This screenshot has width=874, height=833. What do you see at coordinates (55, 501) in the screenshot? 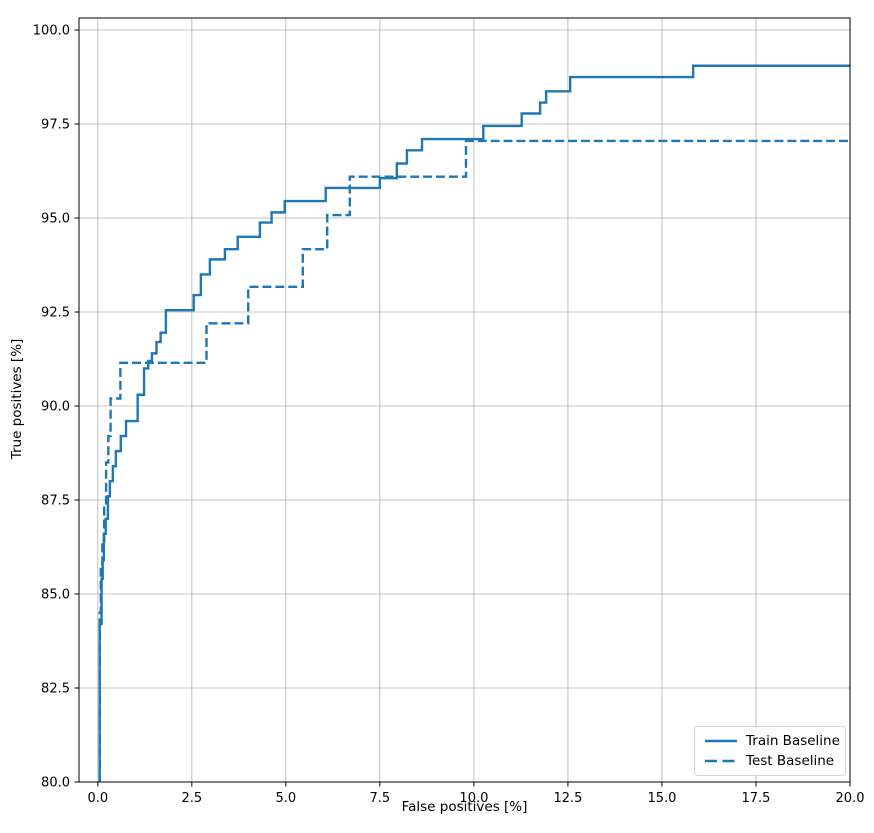
I see `y-tick-label: 87.5` at bounding box center [55, 501].